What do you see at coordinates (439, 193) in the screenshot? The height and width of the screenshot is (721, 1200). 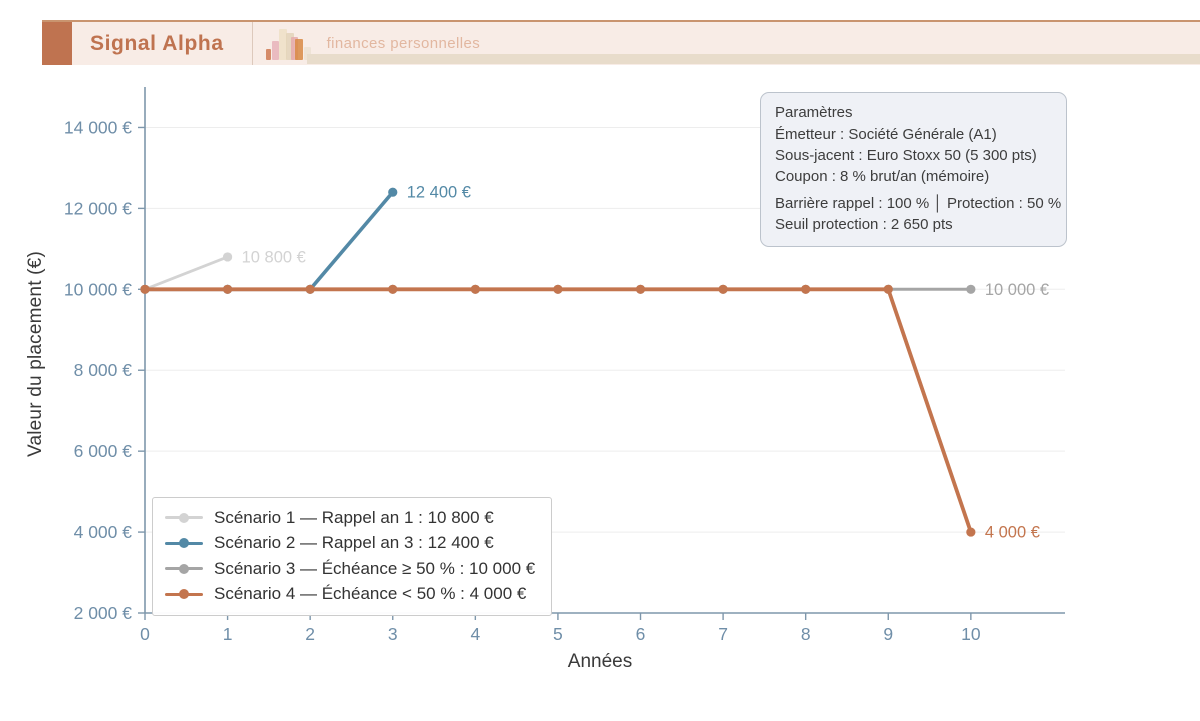 I see `data-label: 12 400 €` at bounding box center [439, 193].